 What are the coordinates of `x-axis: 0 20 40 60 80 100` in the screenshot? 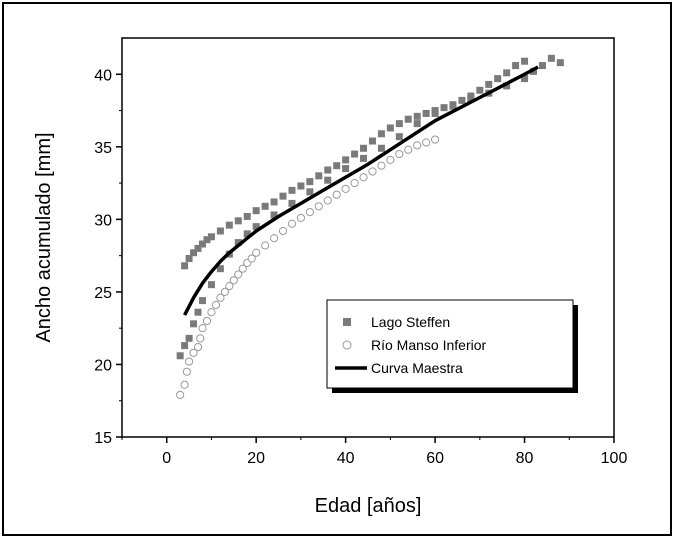 It's located at (374, 452).